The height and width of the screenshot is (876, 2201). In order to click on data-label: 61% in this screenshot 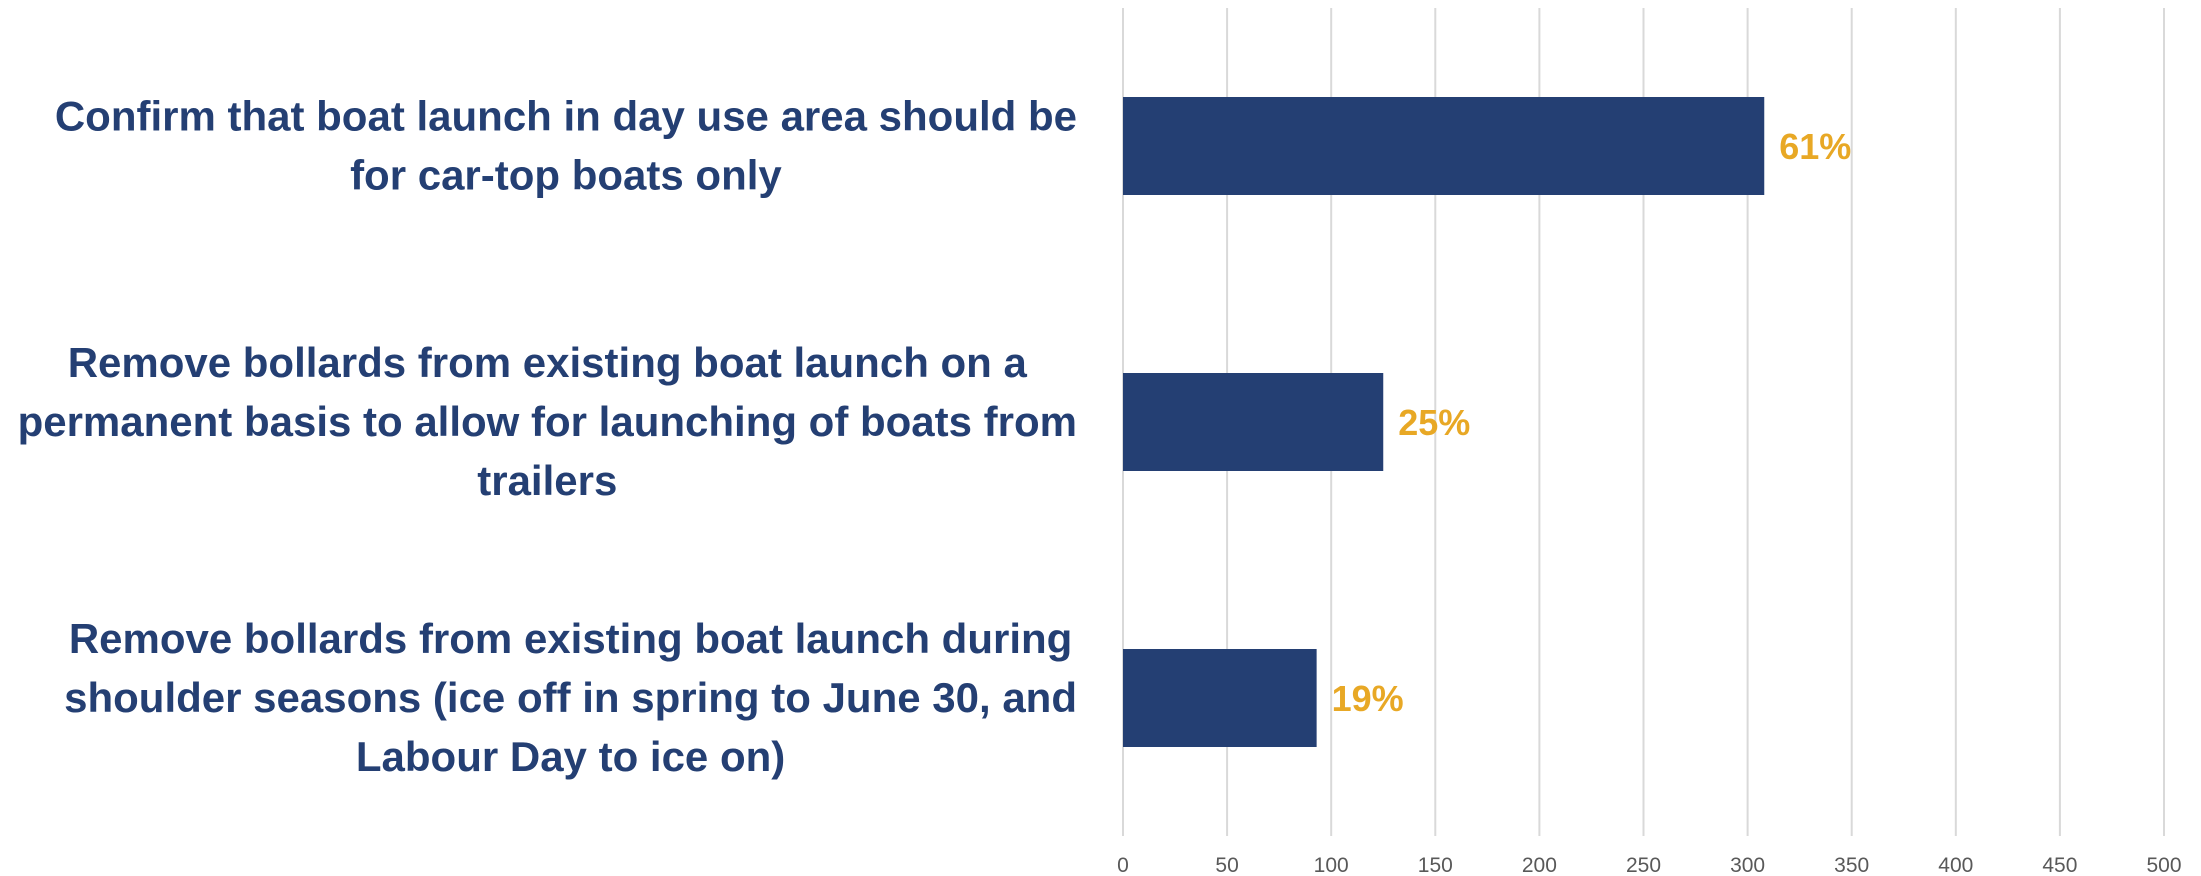, I will do `click(1815, 146)`.